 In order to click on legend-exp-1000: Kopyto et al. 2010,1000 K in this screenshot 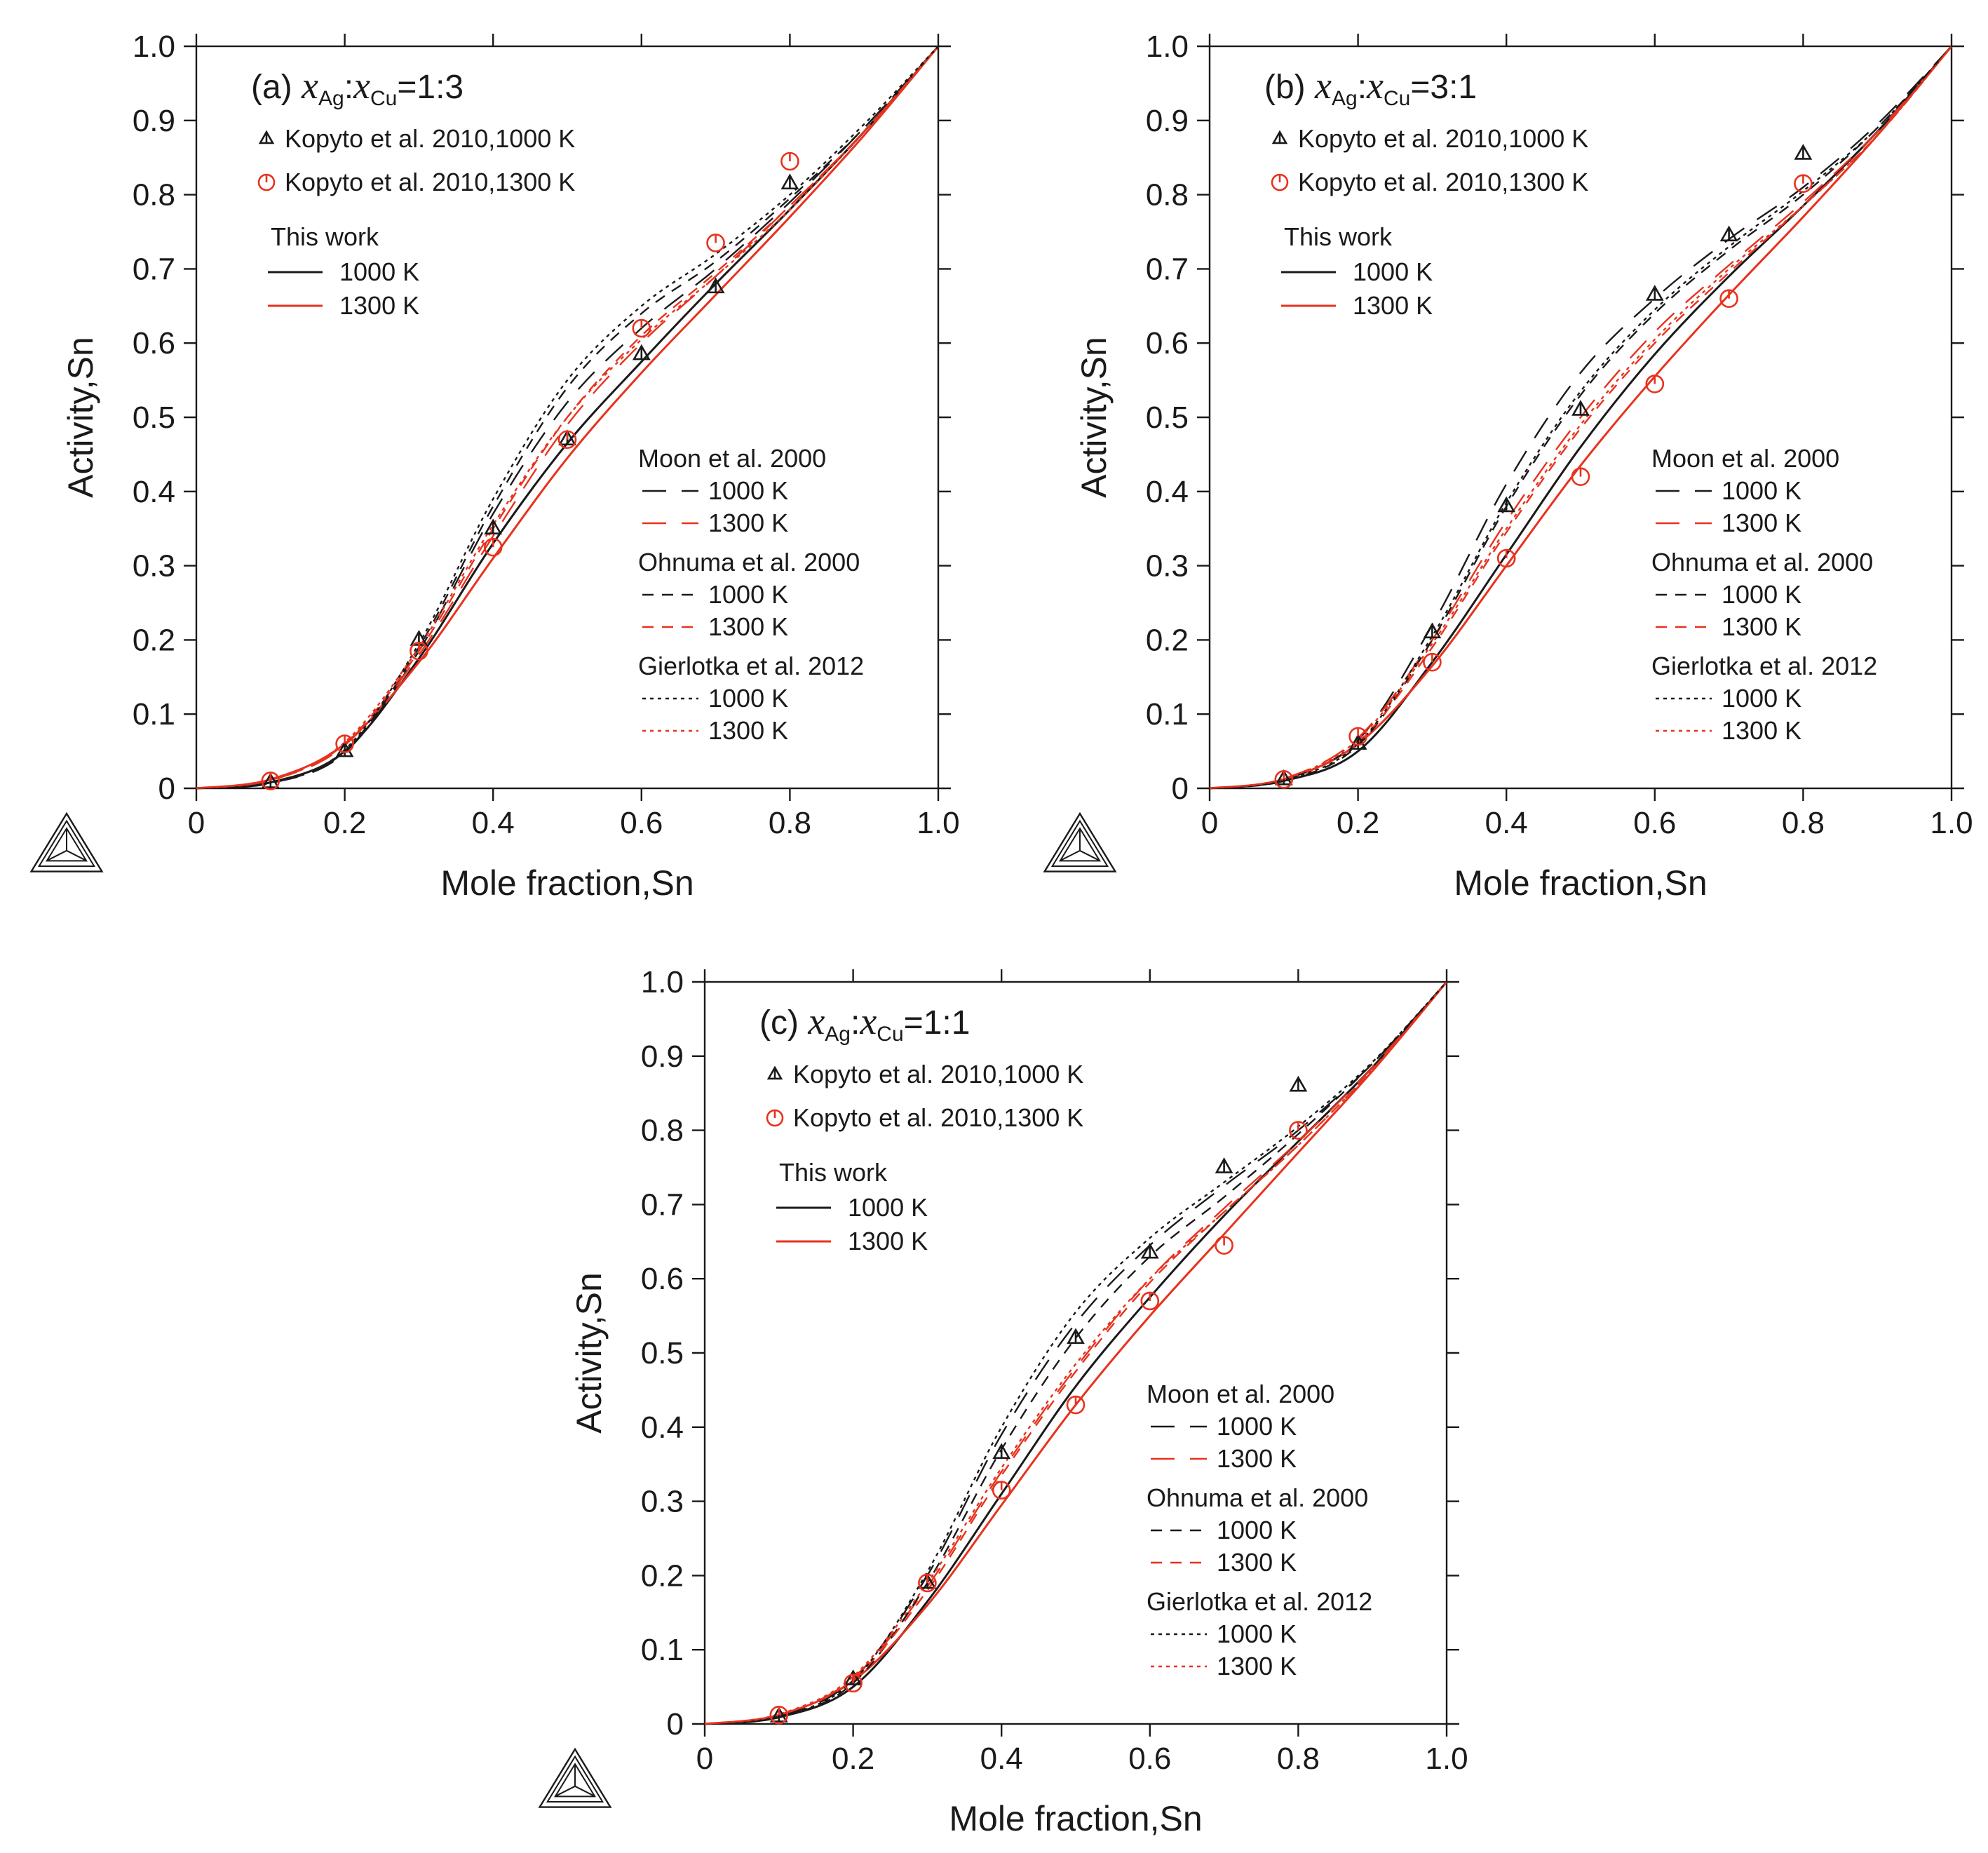, I will do `click(1443, 138)`.